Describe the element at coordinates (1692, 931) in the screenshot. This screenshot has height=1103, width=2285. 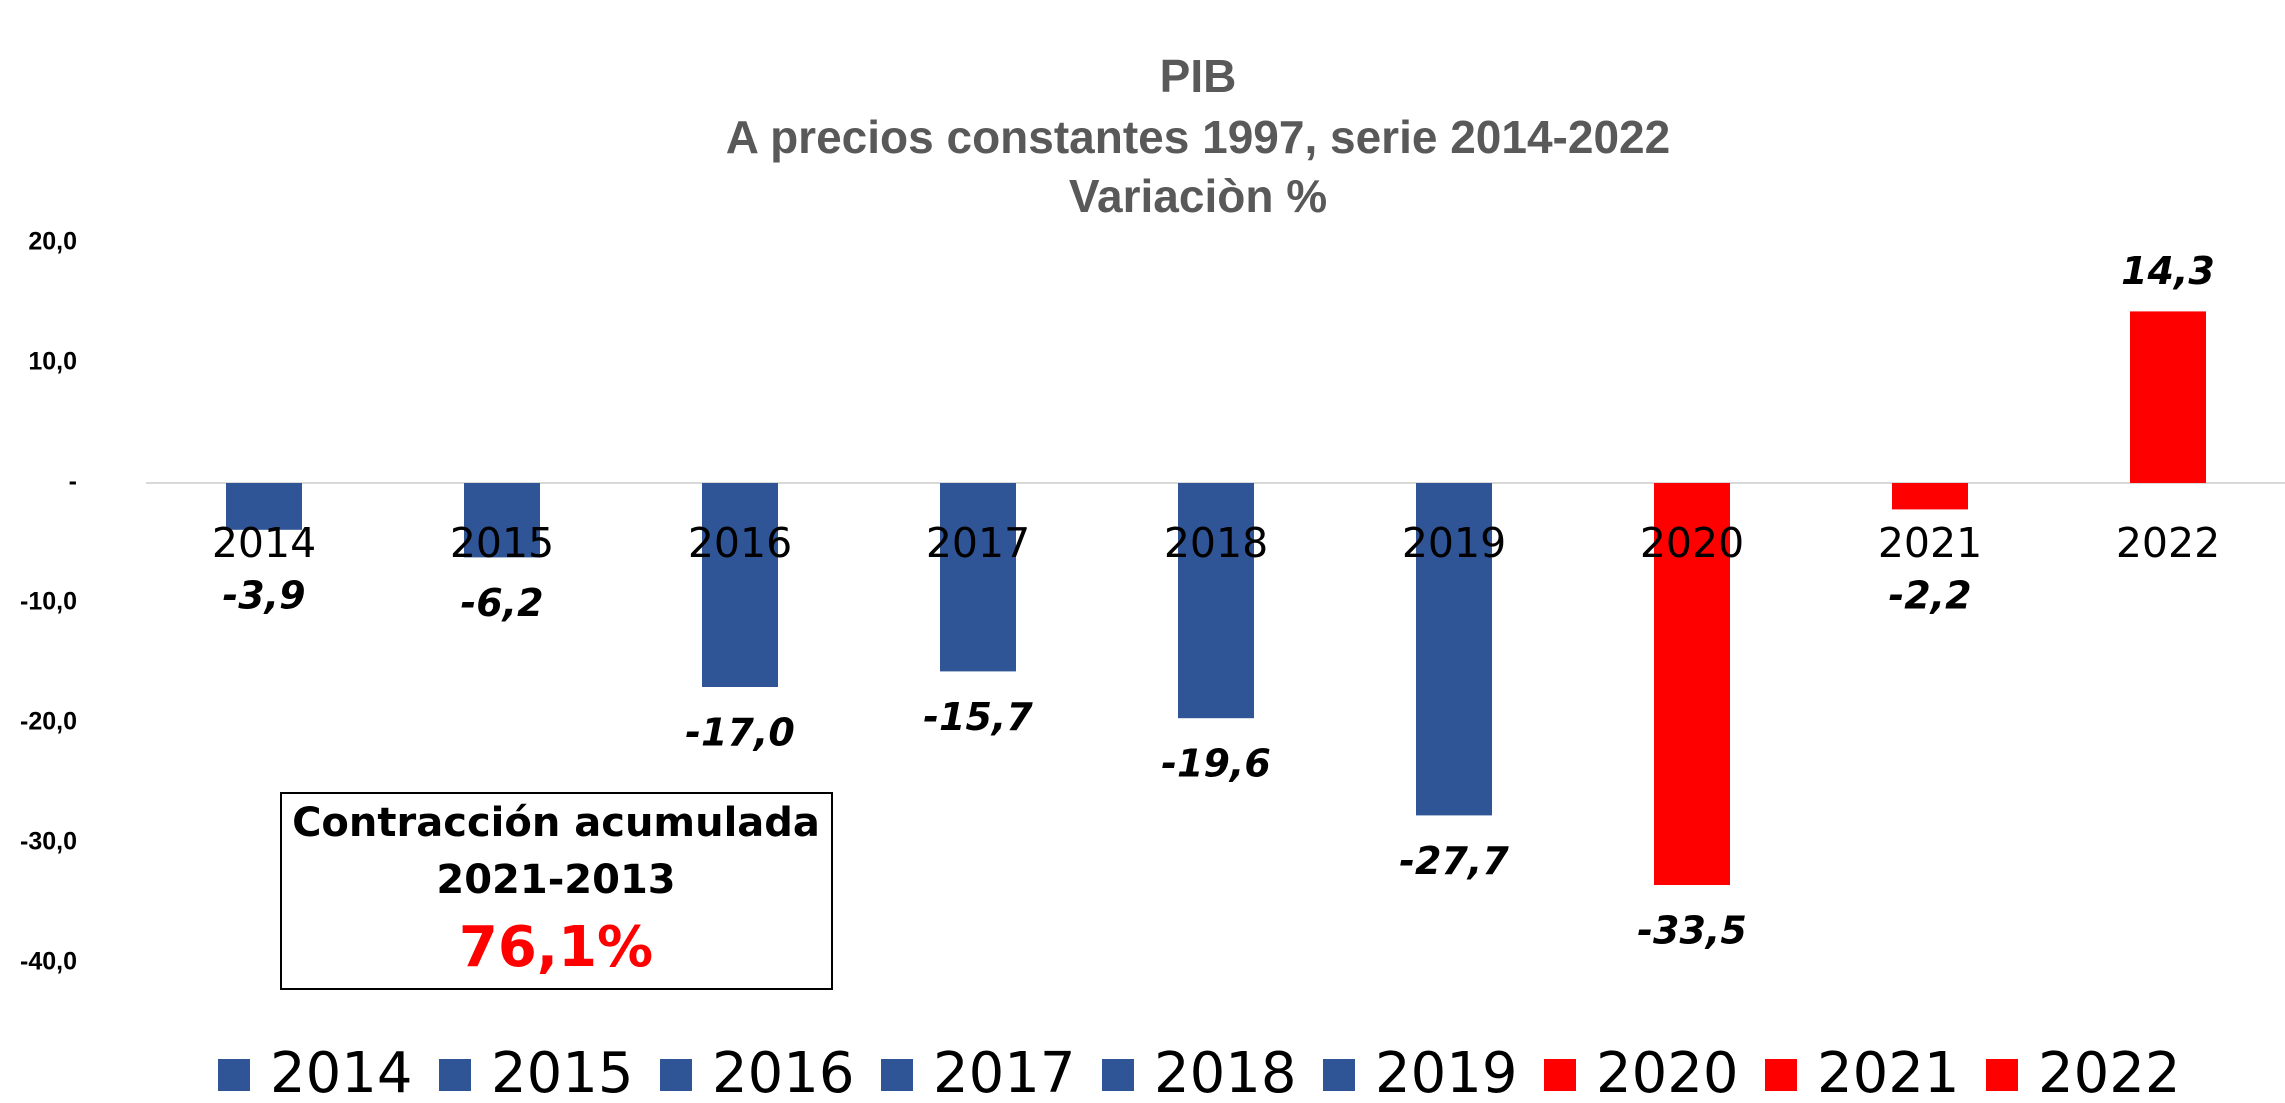
I see `value-label: -33,5` at that location.